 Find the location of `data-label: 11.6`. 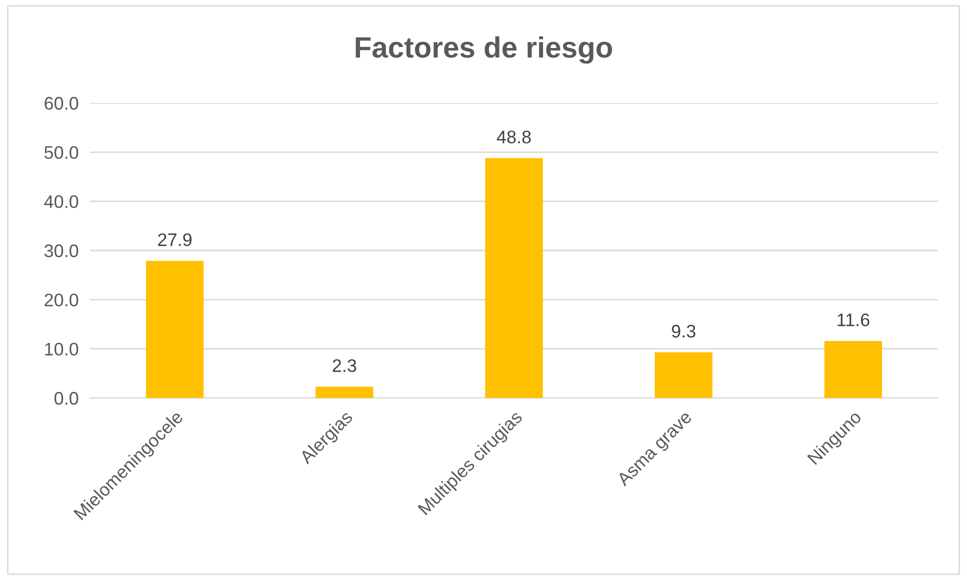

data-label: 11.6 is located at coordinates (854, 320).